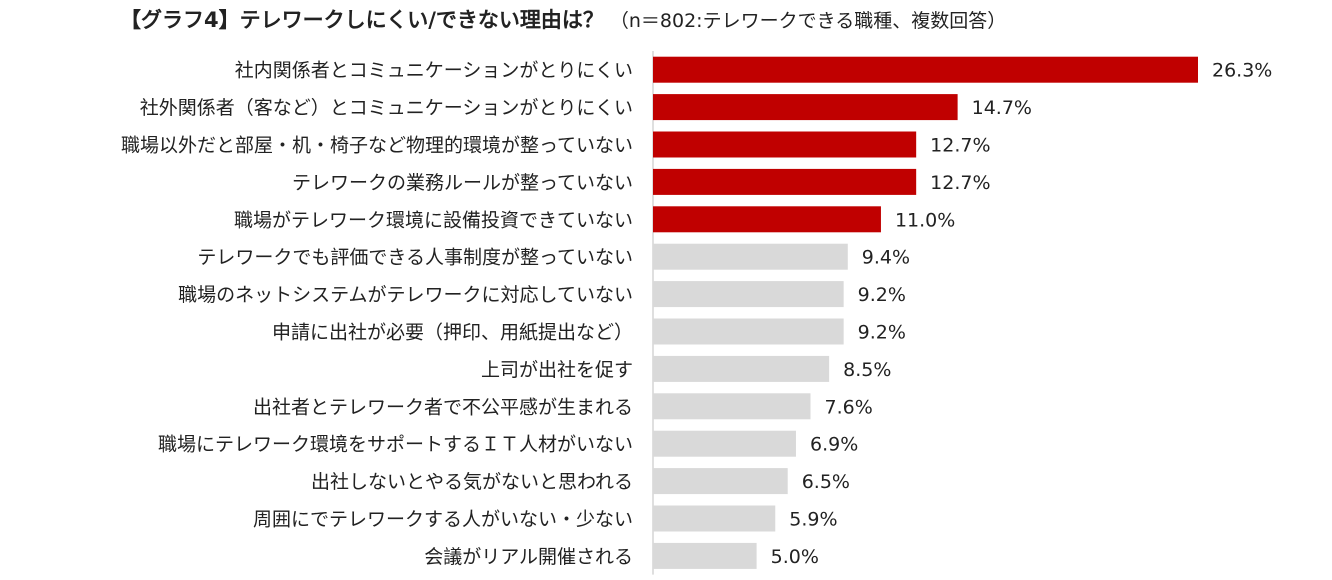 The height and width of the screenshot is (580, 1332). What do you see at coordinates (557, 370) in the screenshot?
I see `category-label: 上司が出社を促す` at bounding box center [557, 370].